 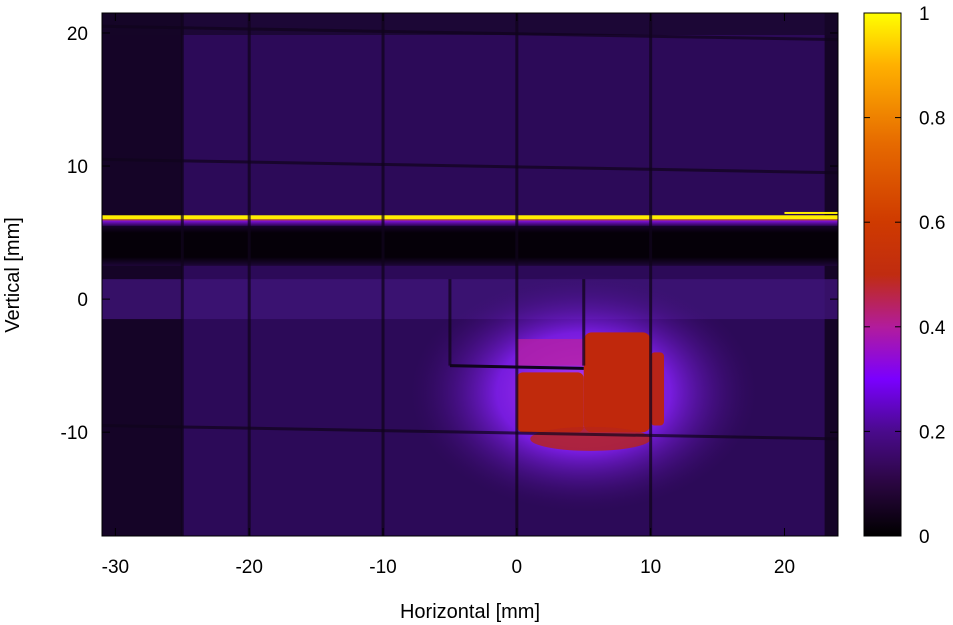 I want to click on beam-core-top-left, so click(x=550, y=352).